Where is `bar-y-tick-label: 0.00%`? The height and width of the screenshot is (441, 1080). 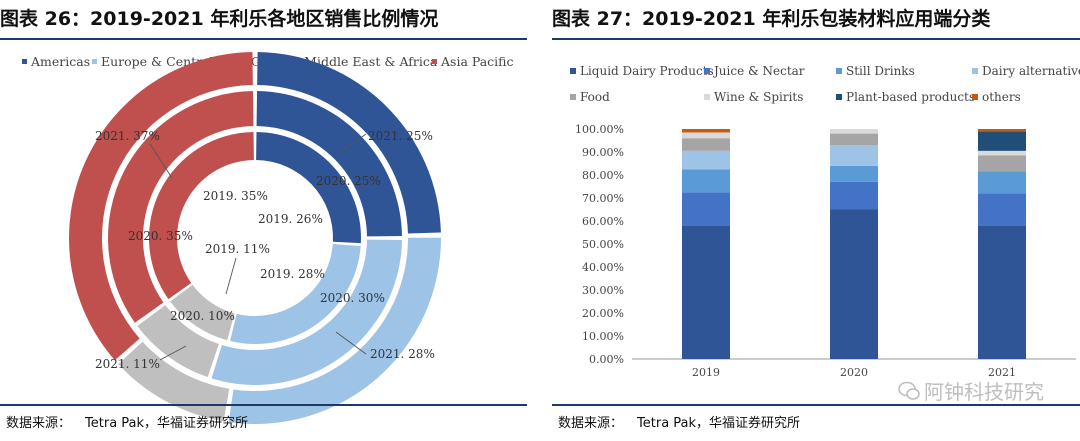
bar-y-tick-label: 0.00% is located at coordinates (606, 359).